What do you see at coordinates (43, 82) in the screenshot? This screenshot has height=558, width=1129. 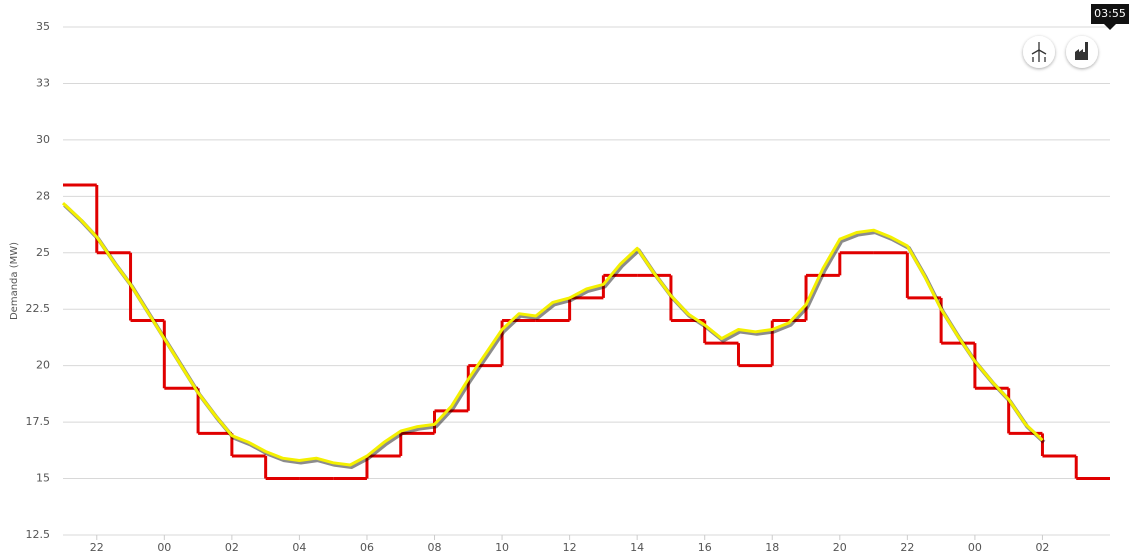 I see `y-tick-label: 33` at bounding box center [43, 82].